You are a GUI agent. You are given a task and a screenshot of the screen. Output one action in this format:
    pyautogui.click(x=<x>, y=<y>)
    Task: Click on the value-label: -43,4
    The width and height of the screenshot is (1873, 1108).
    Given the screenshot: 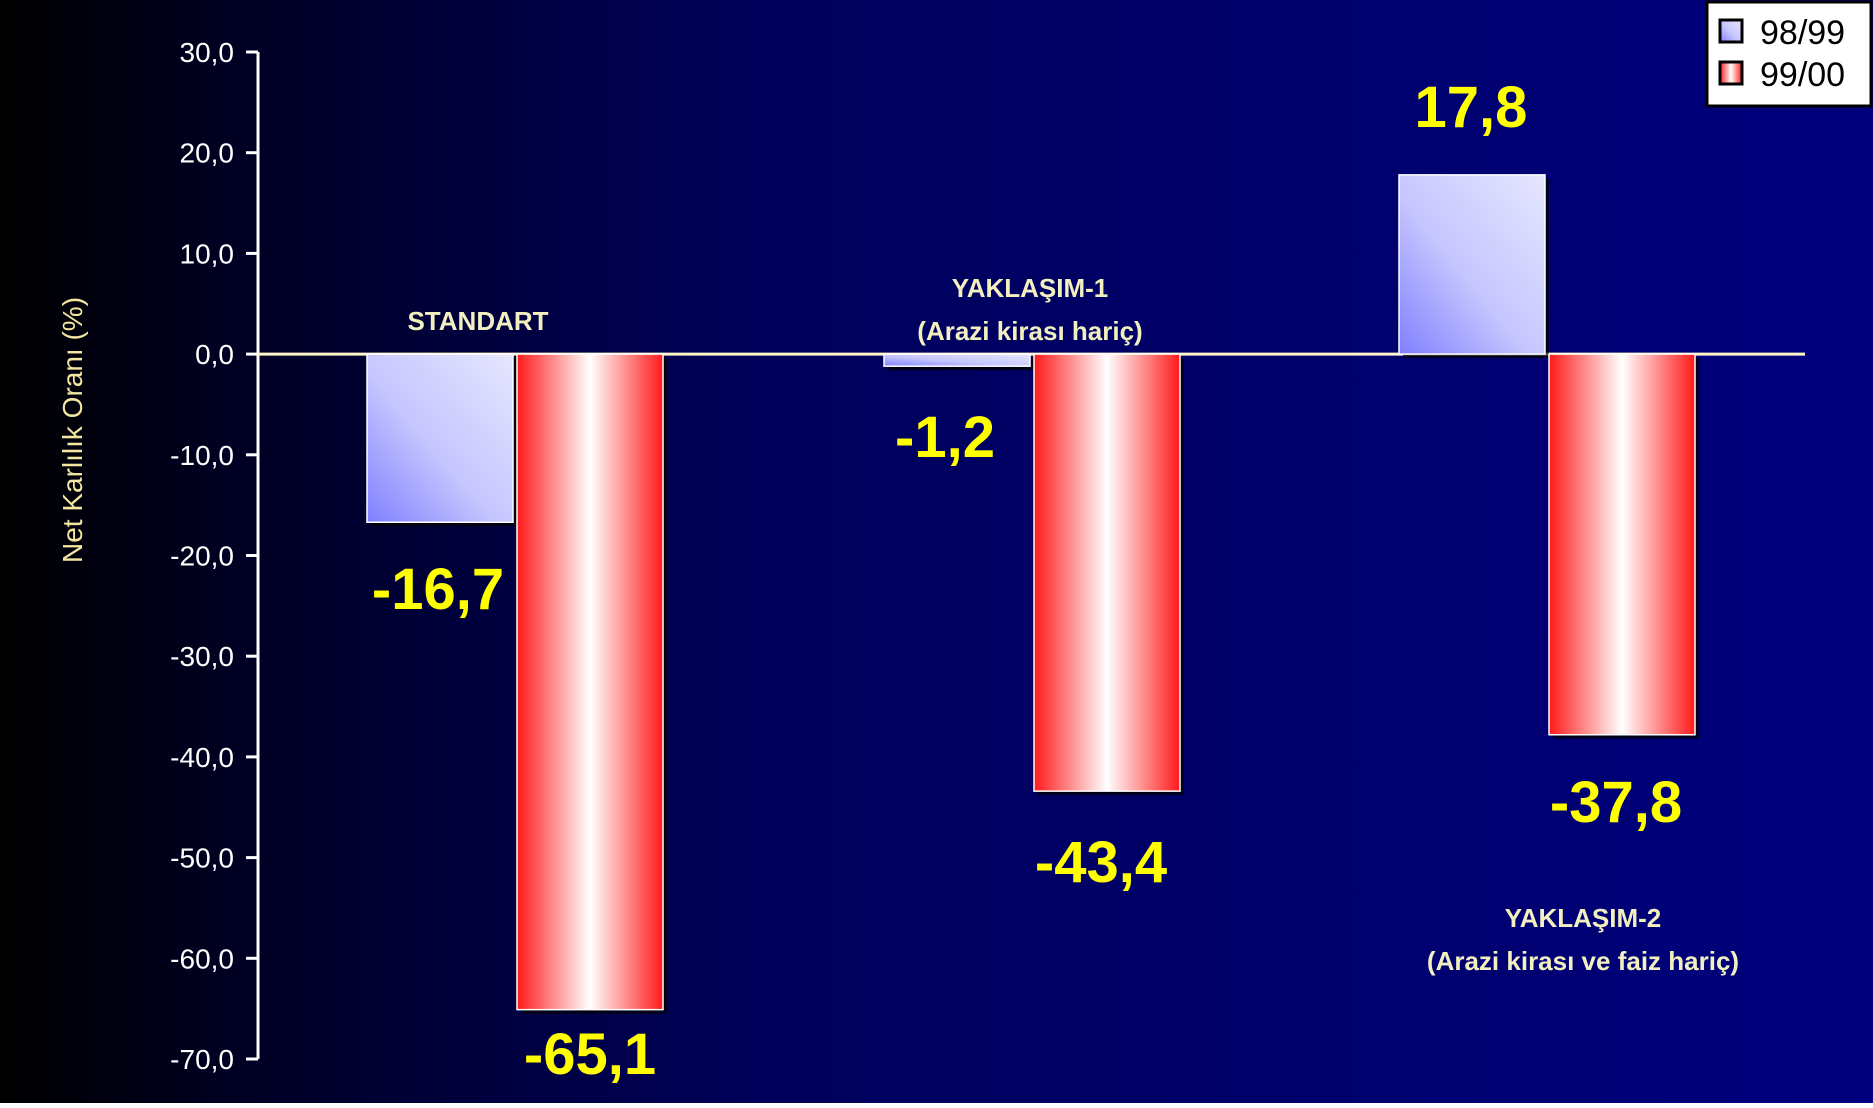 What is the action you would take?
    pyautogui.click(x=1101, y=862)
    